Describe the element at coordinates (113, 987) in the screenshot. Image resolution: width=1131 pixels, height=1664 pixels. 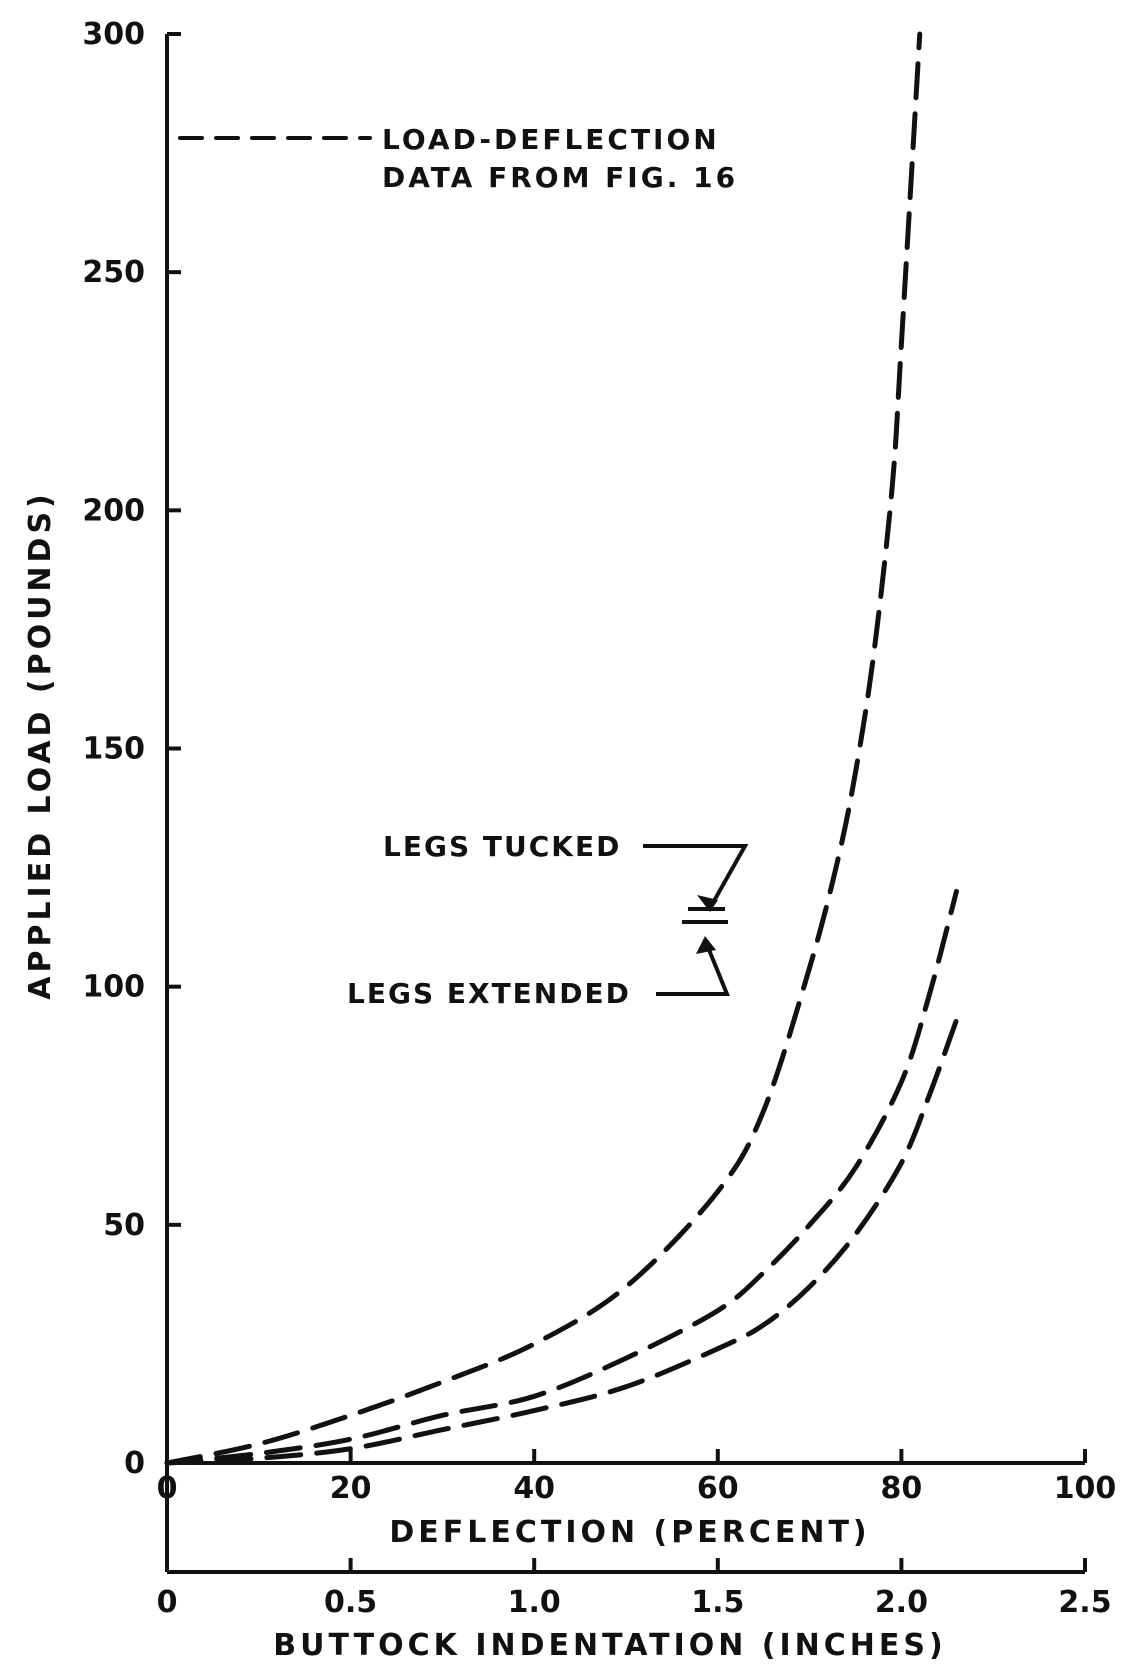
I see `y-tick-label: 100` at that location.